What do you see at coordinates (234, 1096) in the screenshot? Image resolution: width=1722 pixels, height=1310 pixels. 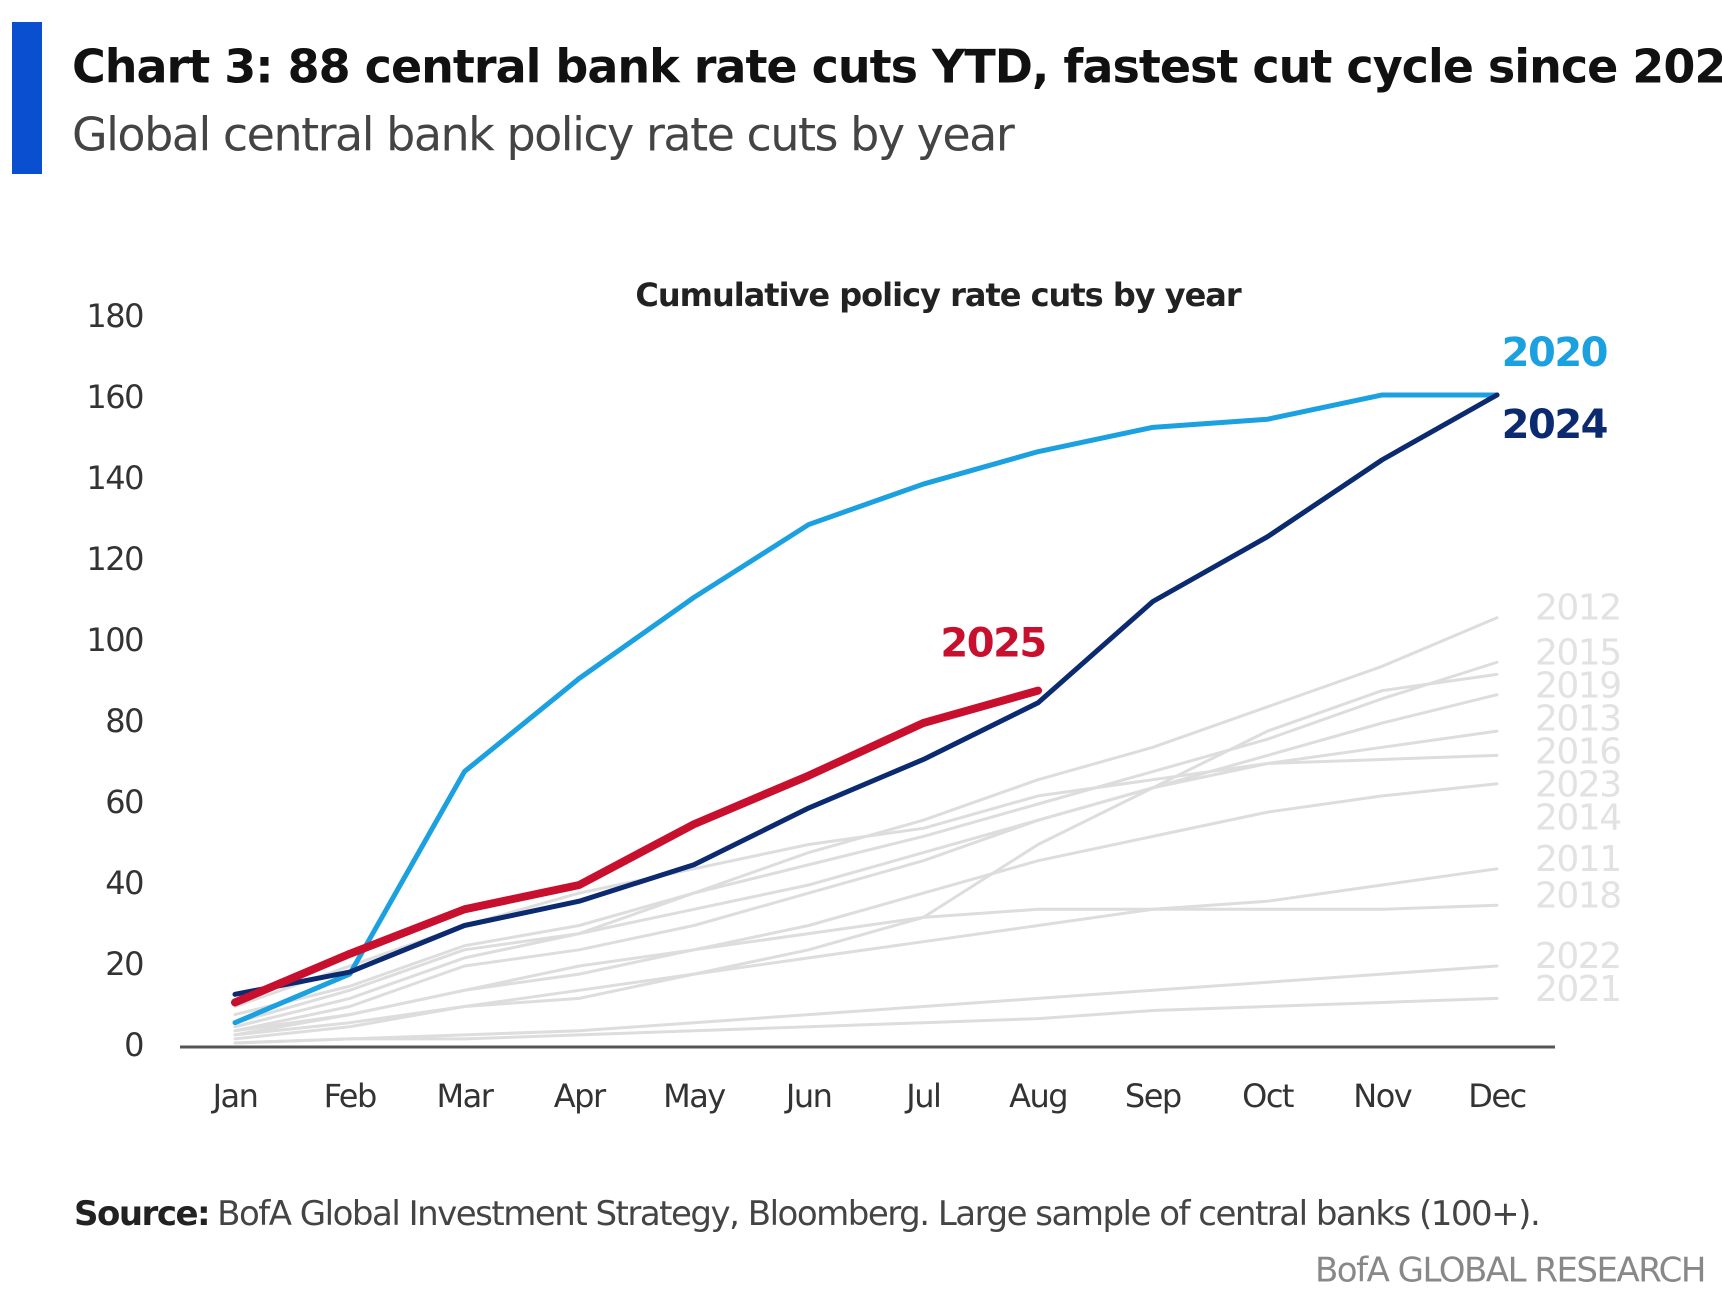 I see `x-tick-label: Jan` at bounding box center [234, 1096].